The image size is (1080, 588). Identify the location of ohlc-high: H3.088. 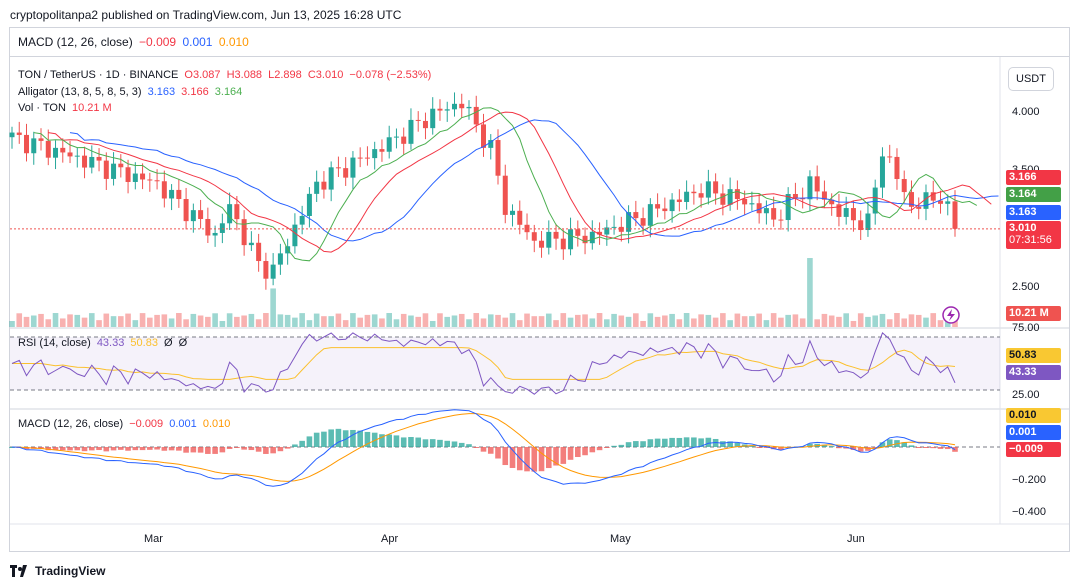
(244, 75).